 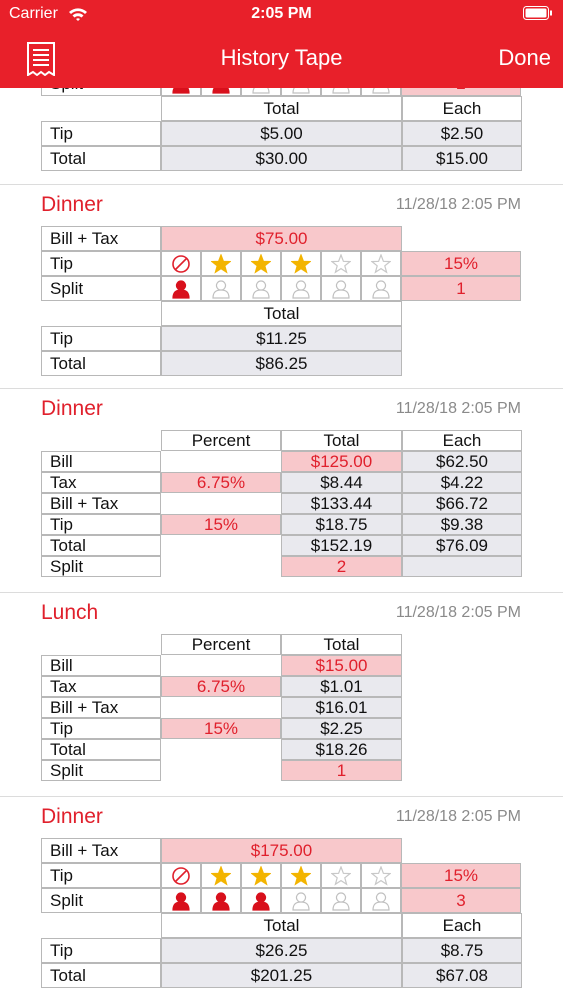 What do you see at coordinates (461, 900) in the screenshot?
I see `split-value: 3` at bounding box center [461, 900].